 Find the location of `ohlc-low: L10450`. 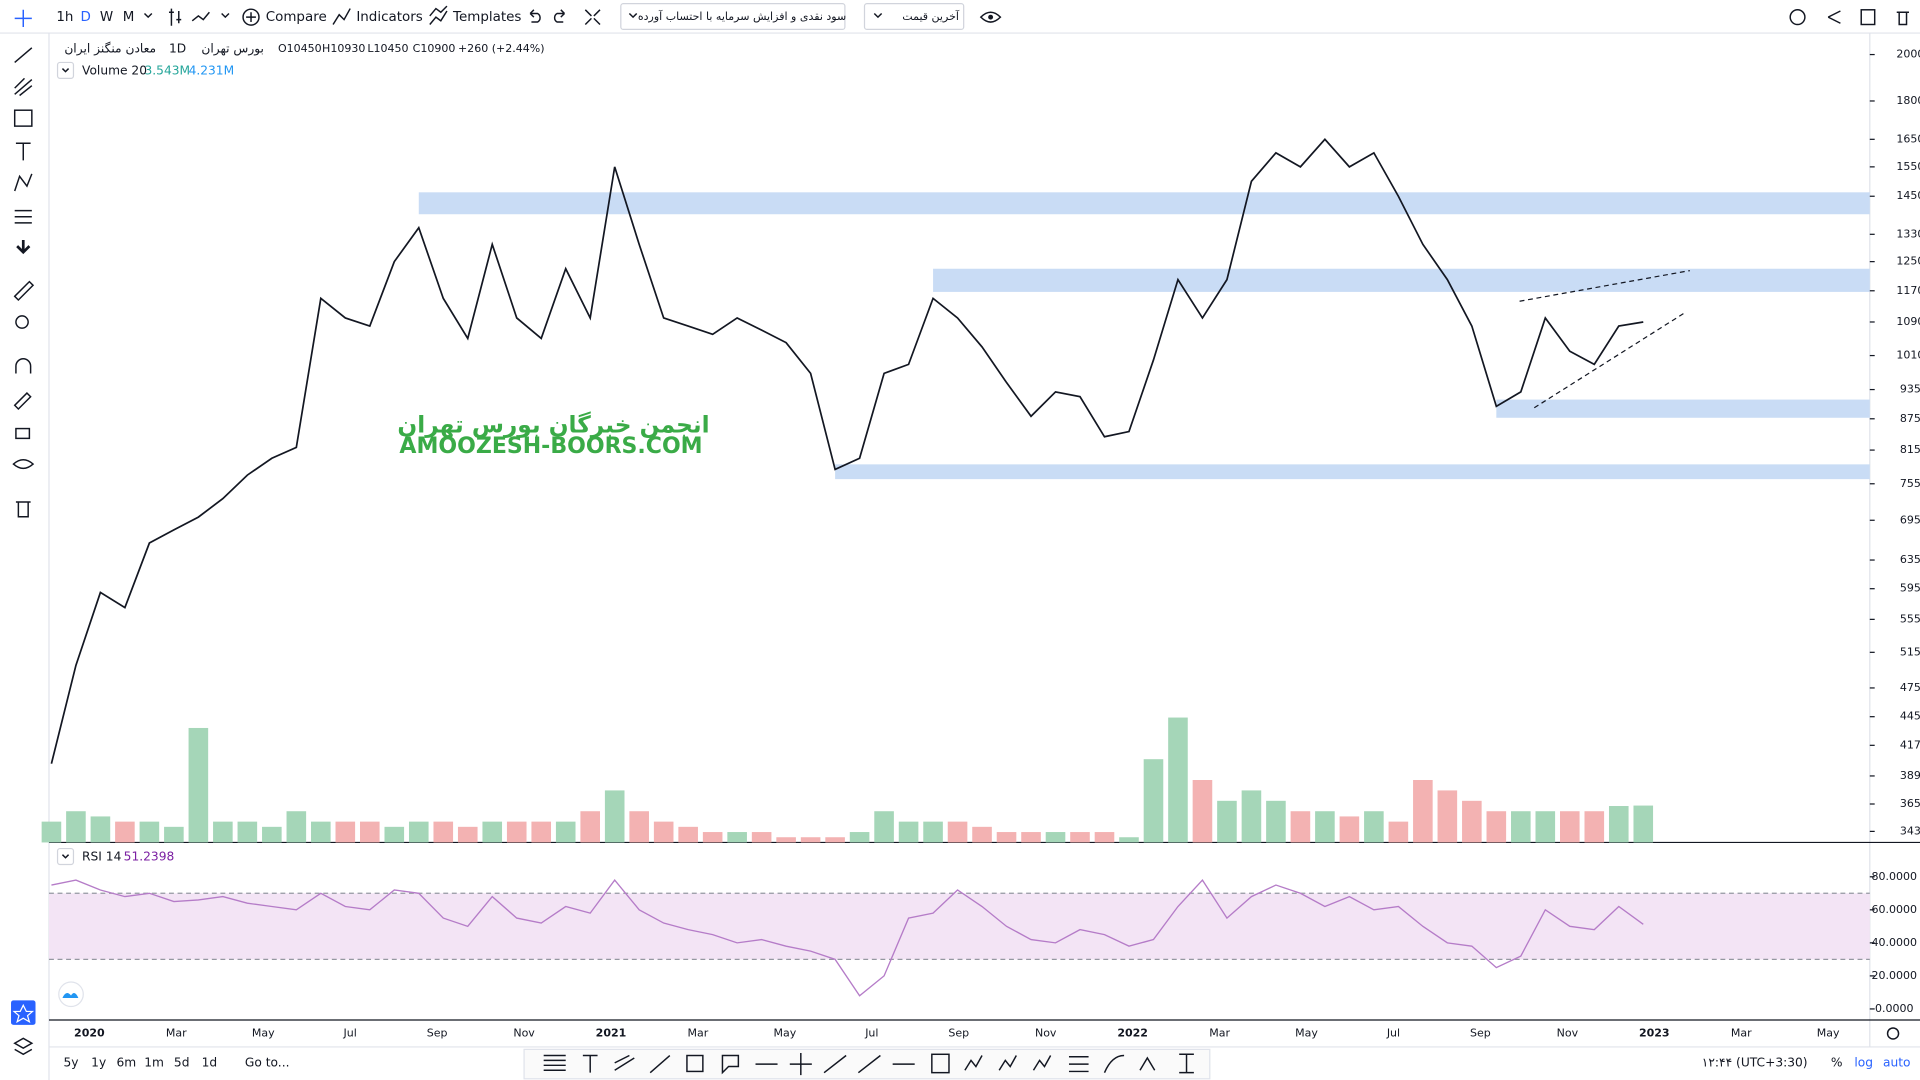

ohlc-low: L10450 is located at coordinates (387, 48).